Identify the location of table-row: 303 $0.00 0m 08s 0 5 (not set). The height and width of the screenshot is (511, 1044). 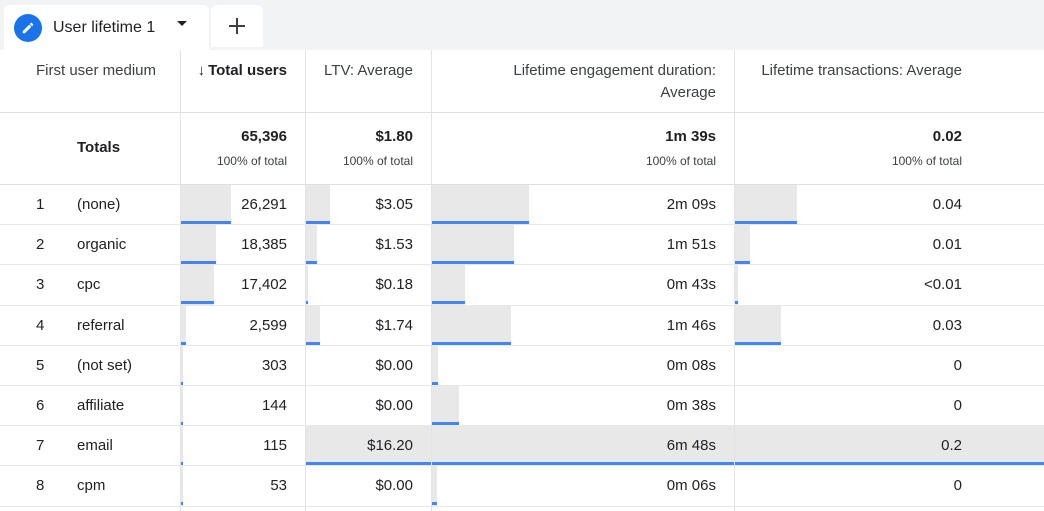
(522, 365).